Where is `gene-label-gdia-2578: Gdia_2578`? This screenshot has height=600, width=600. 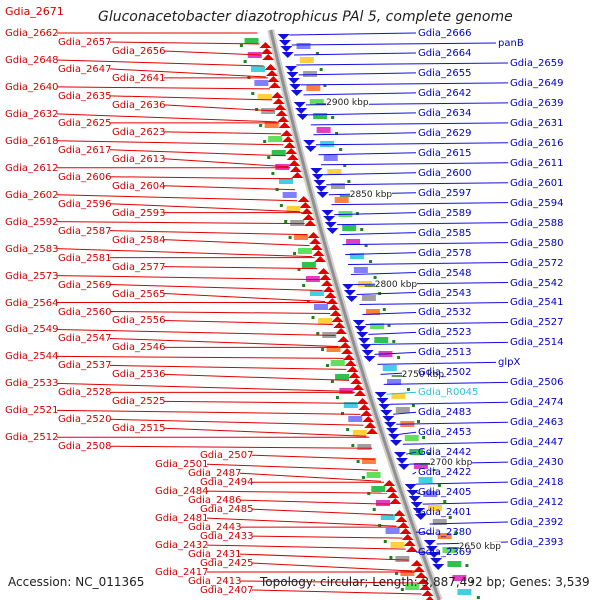
gene-label-gdia-2578: Gdia_2578 is located at coordinates (445, 253).